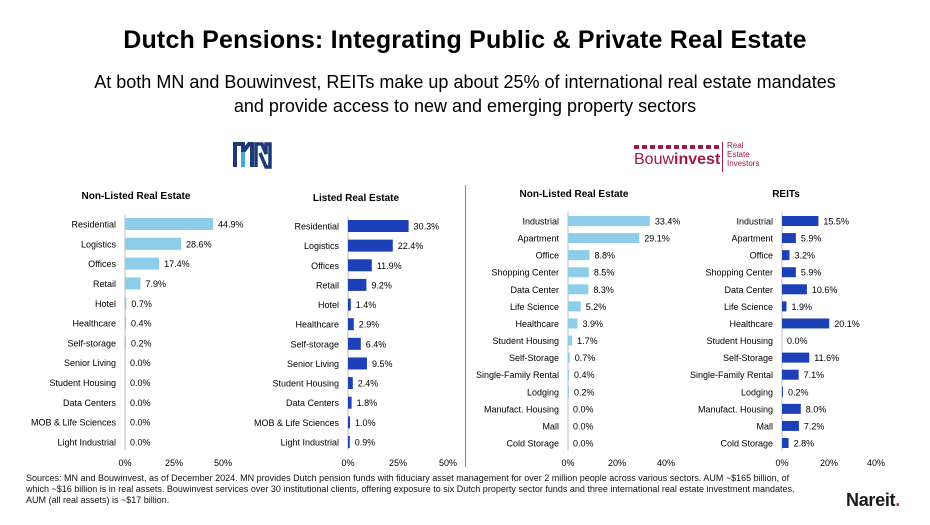 The width and height of the screenshot is (930, 525). I want to click on chart-1-value-label: 9.2%, so click(381, 285).